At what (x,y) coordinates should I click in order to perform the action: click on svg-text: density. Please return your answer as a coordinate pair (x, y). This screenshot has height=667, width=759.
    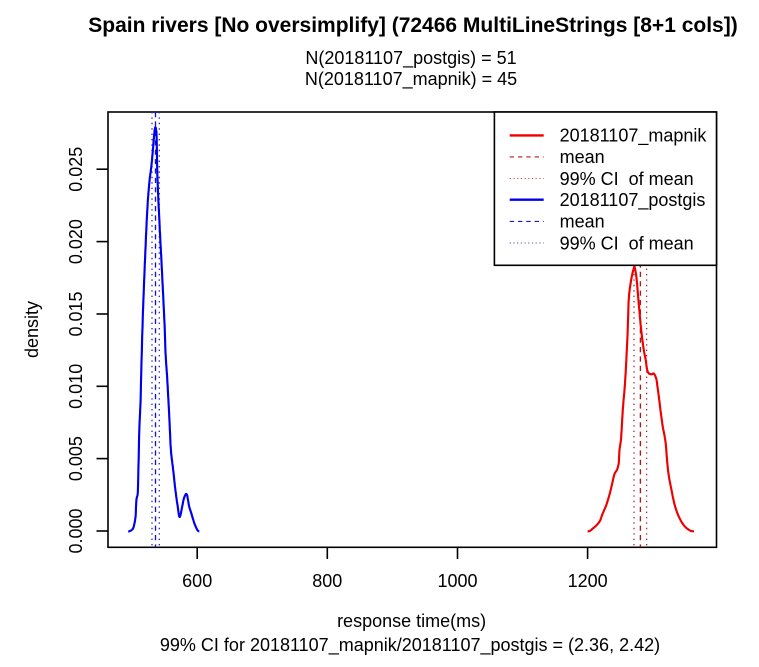
    Looking at the image, I should click on (32, 329).